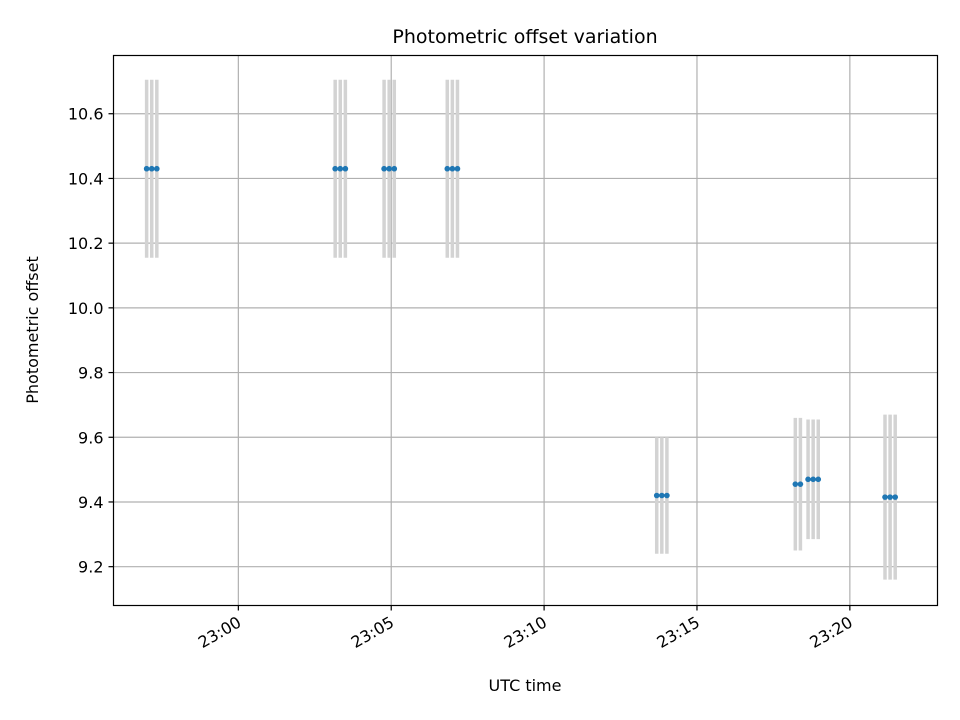 The image size is (960, 720). What do you see at coordinates (524, 37) in the screenshot?
I see `chart-title: Photometric offset variation` at bounding box center [524, 37].